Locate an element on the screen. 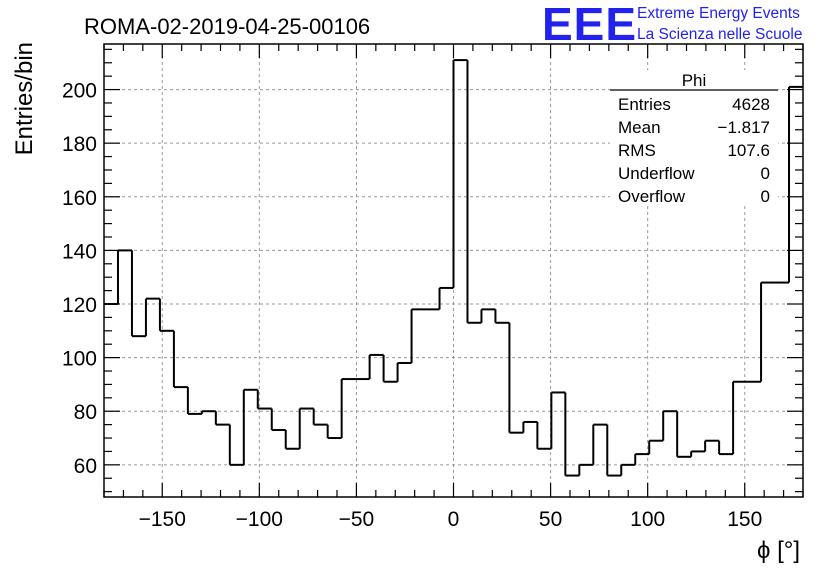 Image resolution: width=836 pixels, height=572 pixels. x-tick-label: 100 is located at coordinates (647, 519).